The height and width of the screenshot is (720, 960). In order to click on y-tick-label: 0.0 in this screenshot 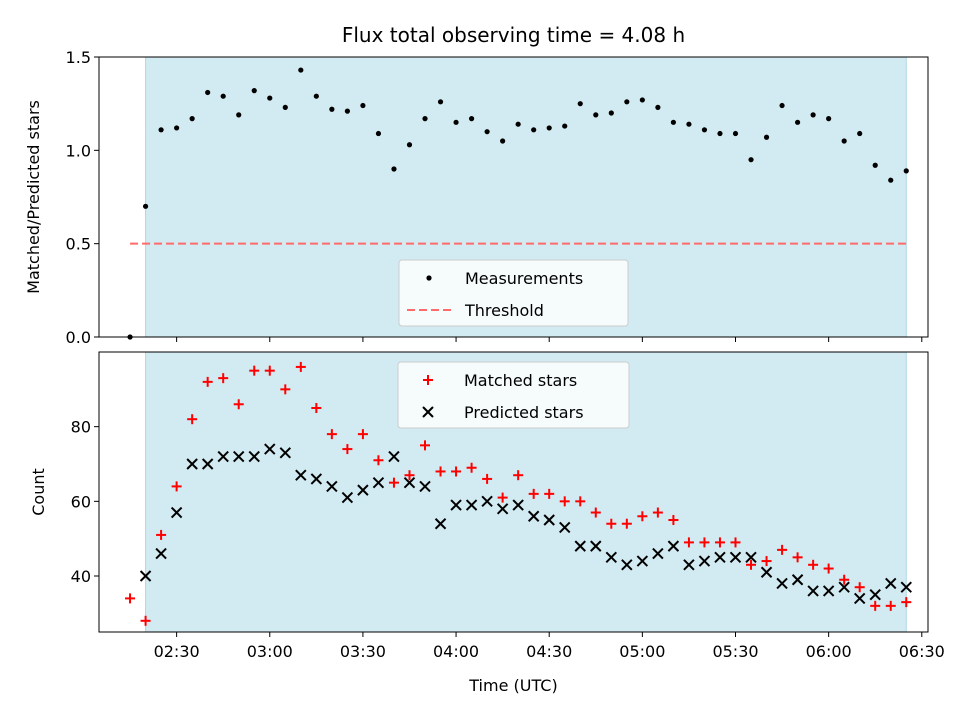, I will do `click(78, 337)`.